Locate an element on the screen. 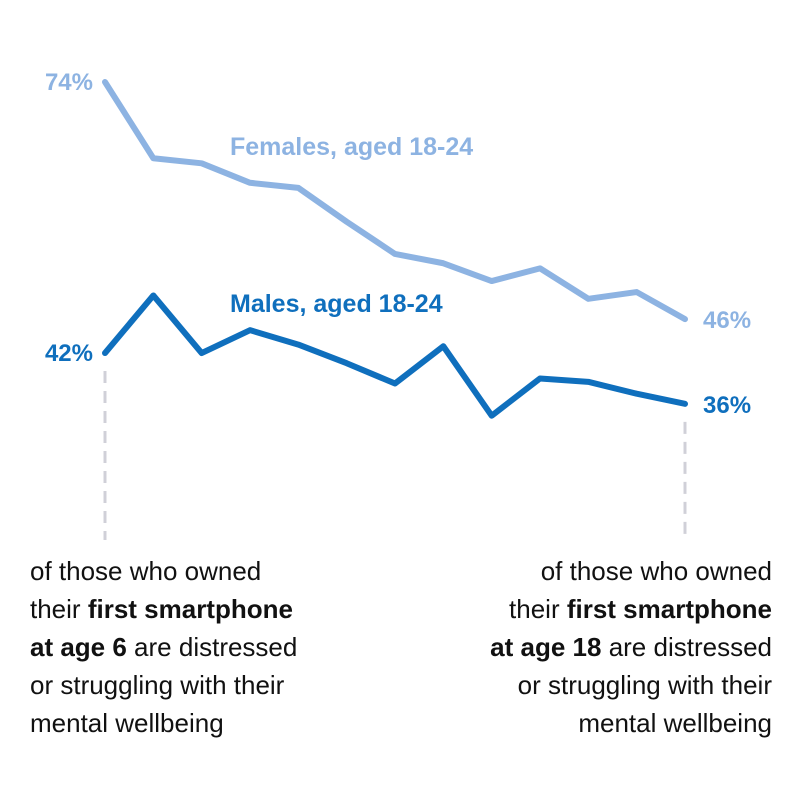  note-line: at age 18 are distressed is located at coordinates (592, 647).